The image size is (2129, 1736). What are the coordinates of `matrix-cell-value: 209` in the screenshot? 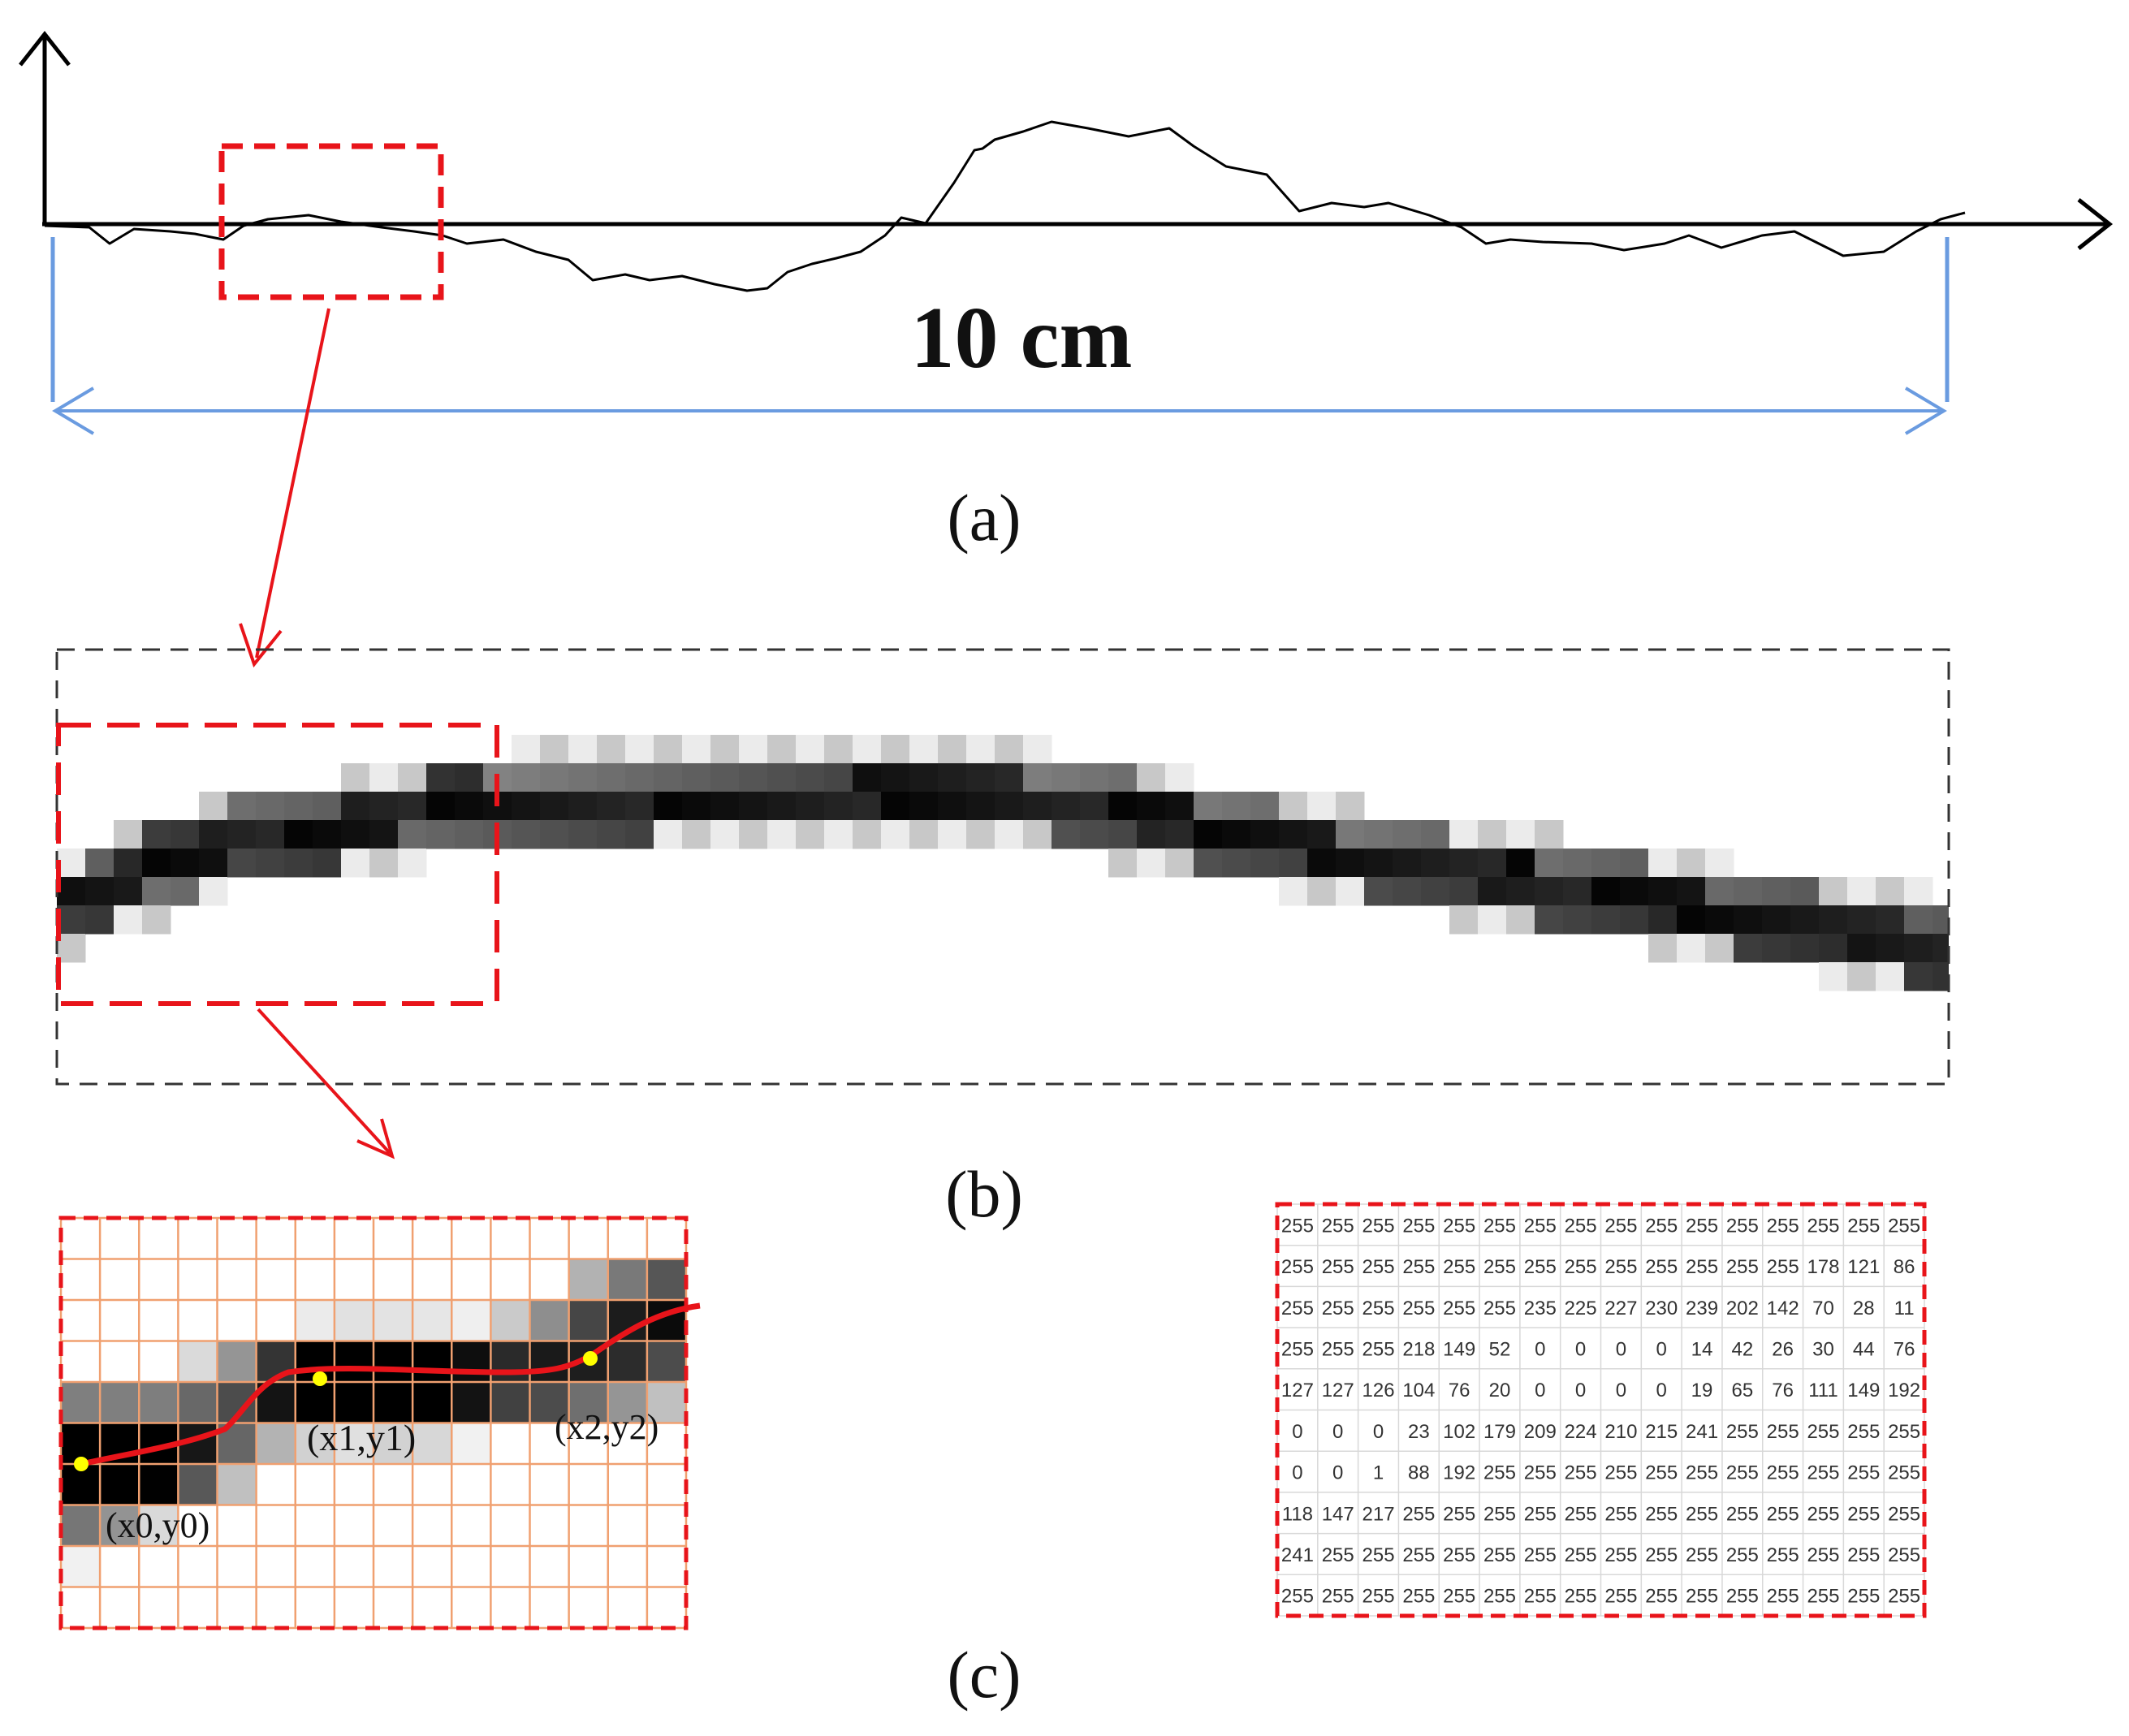 It's located at (1540, 1432).